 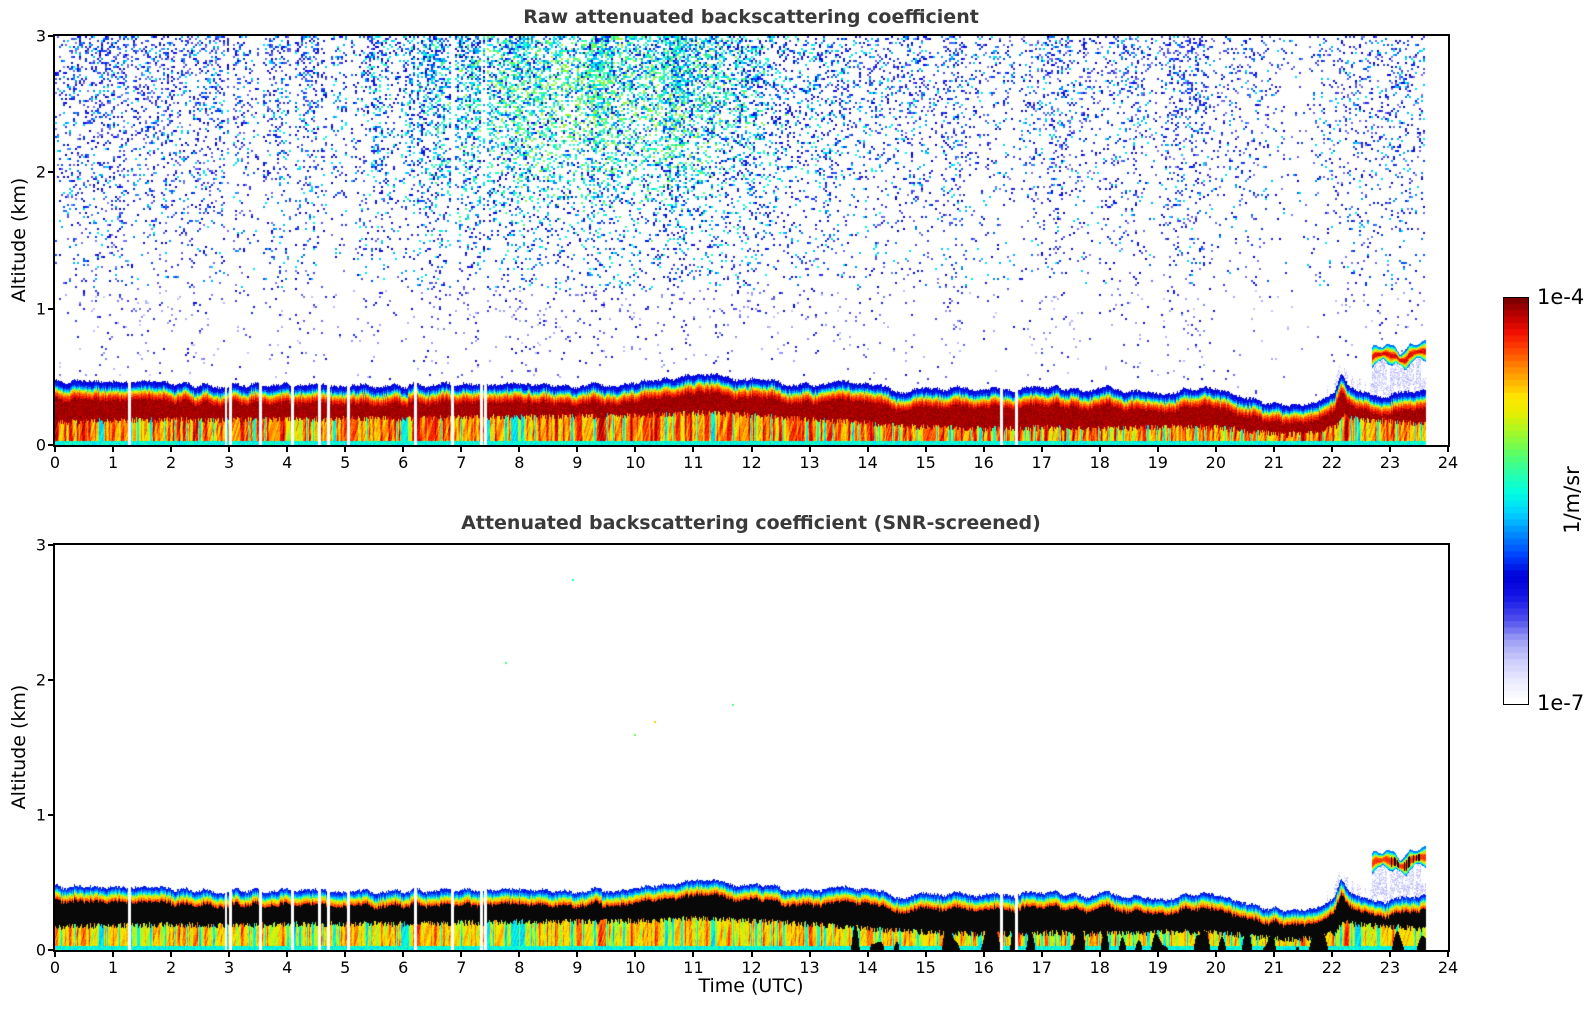 I want to click on x-tick-label: 12, so click(x=751, y=462).